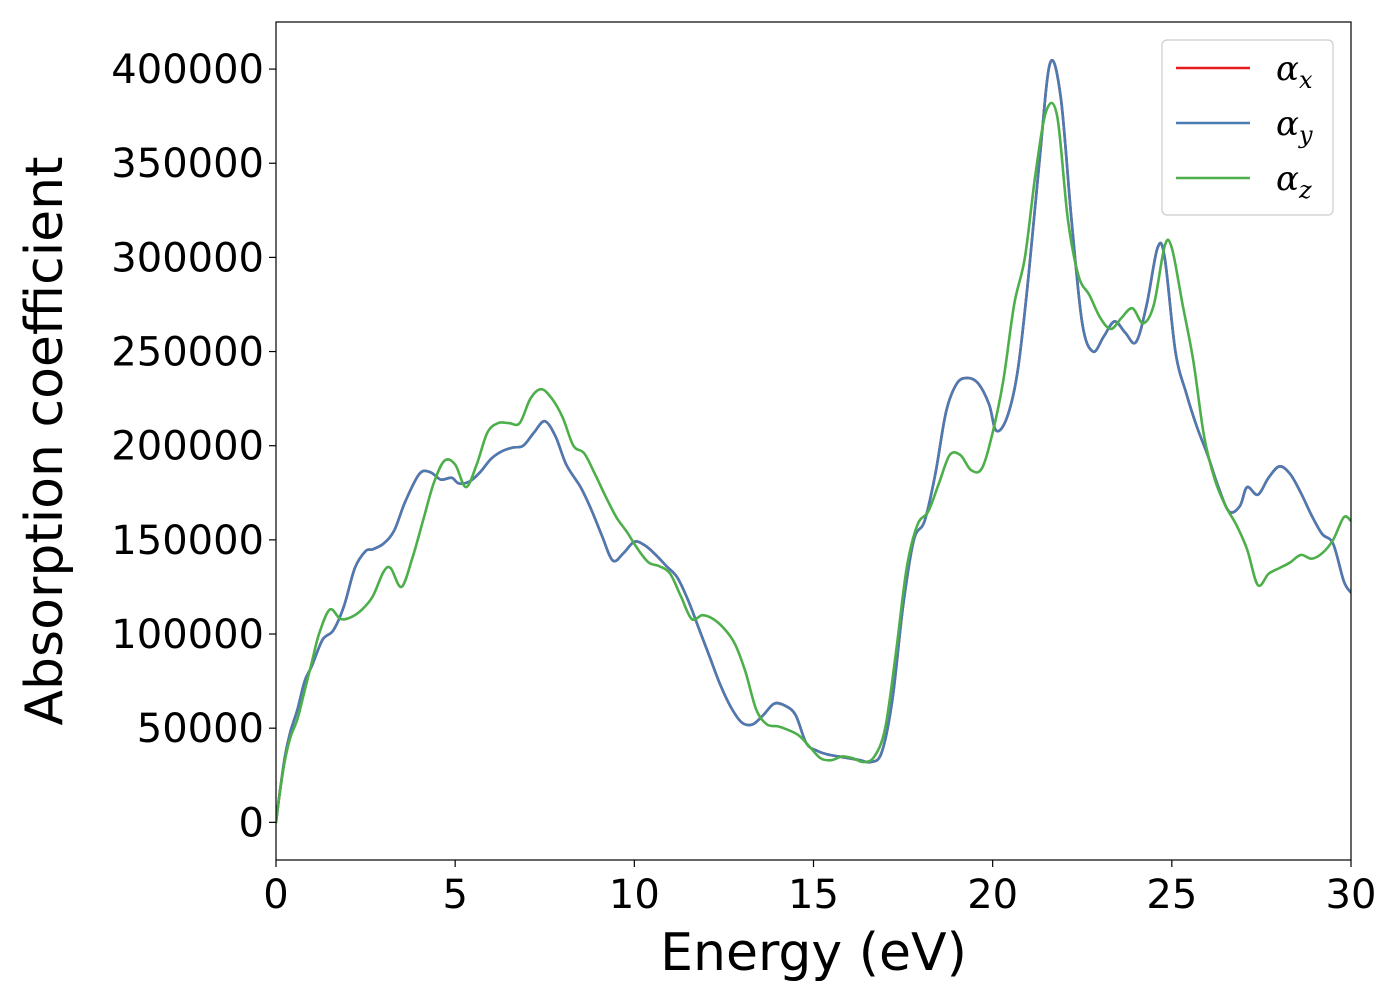 The width and height of the screenshot is (1400, 1000). I want to click on x-tick-label: 30, so click(1351, 895).